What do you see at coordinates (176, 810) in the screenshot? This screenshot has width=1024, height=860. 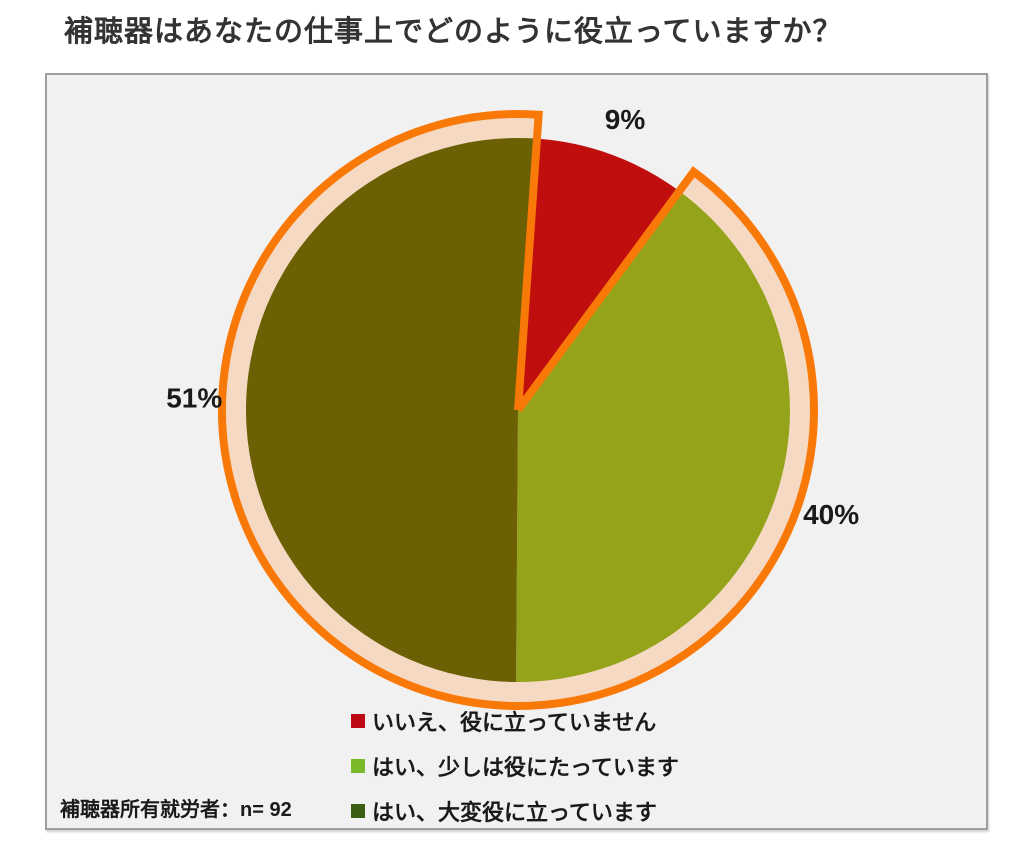 I see `sample-size-note: 補聴器所有就労者：n= 92` at bounding box center [176, 810].